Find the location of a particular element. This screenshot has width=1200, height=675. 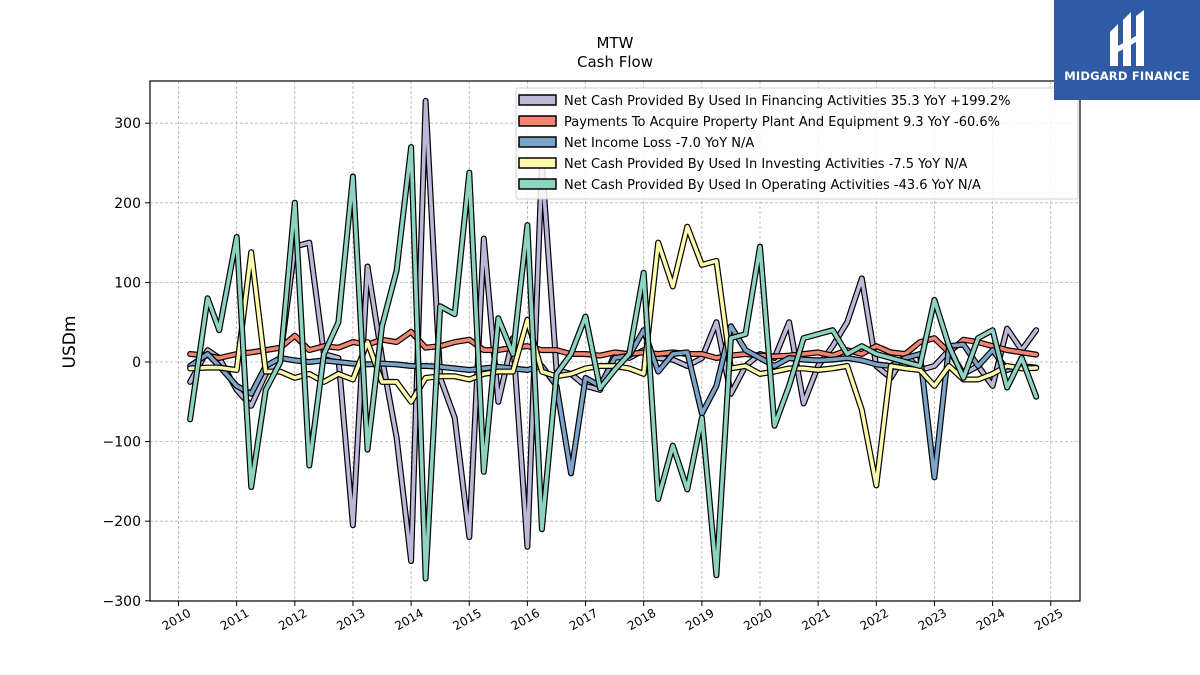

x-tick-label: 2023 is located at coordinates (932, 619).